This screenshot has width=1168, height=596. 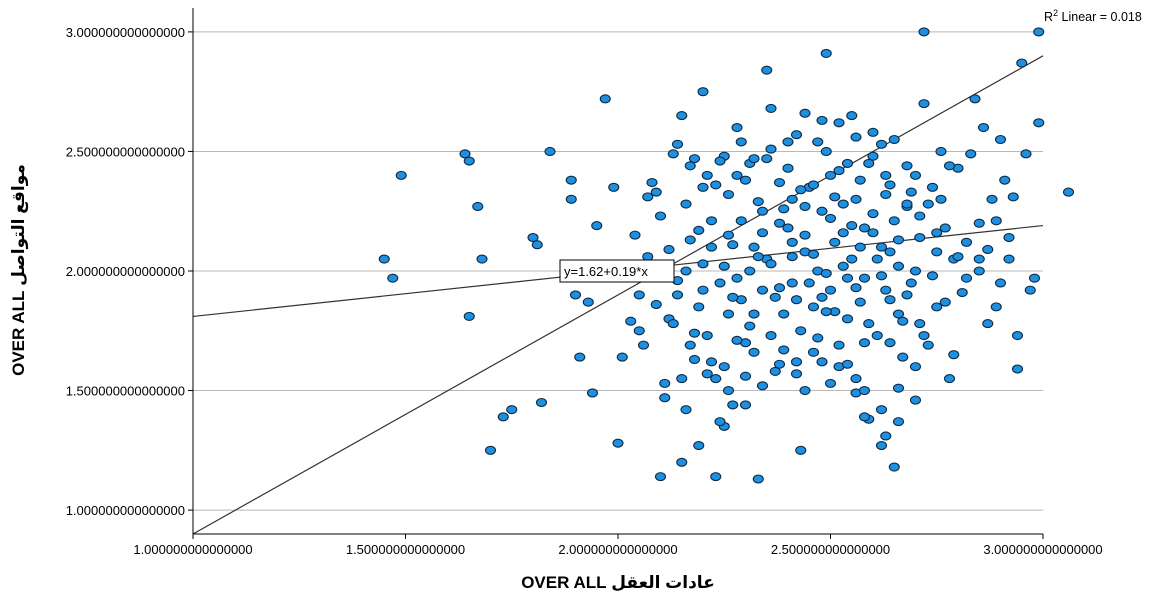 What do you see at coordinates (192, 549) in the screenshot?
I see `x-tick-label: 1.000000000000000` at bounding box center [192, 549].